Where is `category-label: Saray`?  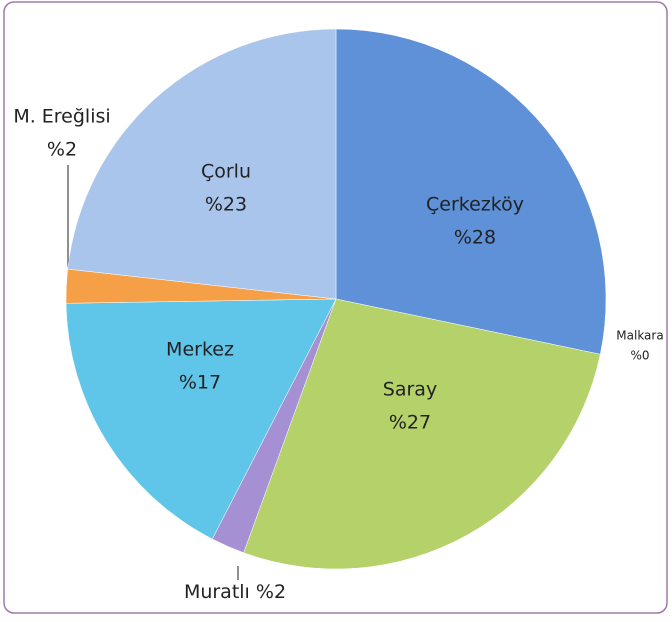
category-label: Saray is located at coordinates (410, 390).